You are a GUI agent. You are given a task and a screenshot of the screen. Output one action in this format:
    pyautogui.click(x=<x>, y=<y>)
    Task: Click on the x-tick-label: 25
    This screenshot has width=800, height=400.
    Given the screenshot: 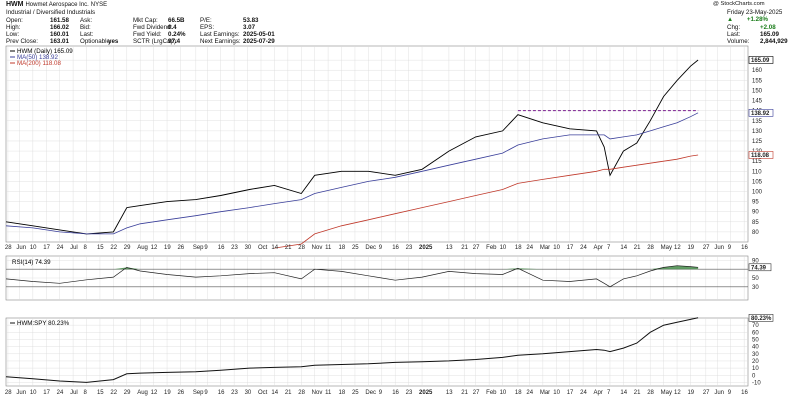 What is the action you would take?
    pyautogui.click(x=355, y=393)
    